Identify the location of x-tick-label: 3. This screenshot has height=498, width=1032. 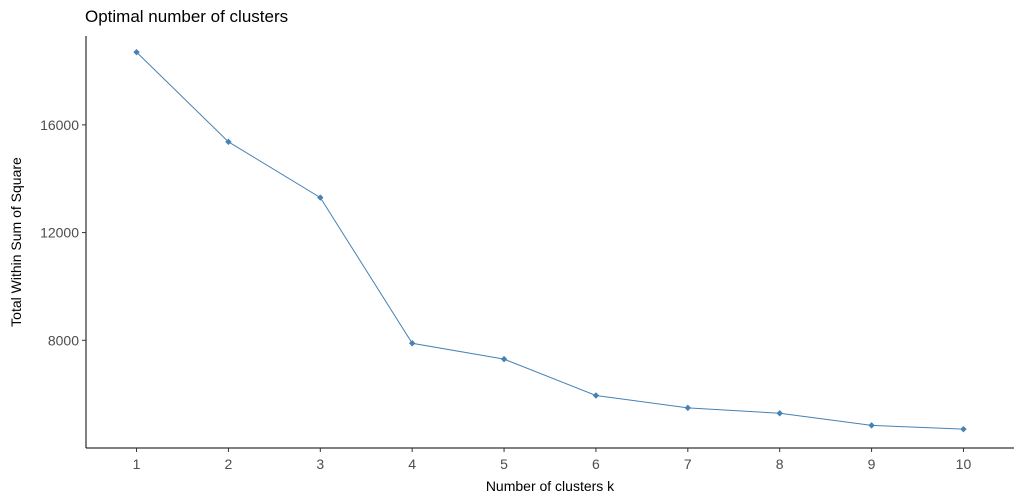
(320, 464).